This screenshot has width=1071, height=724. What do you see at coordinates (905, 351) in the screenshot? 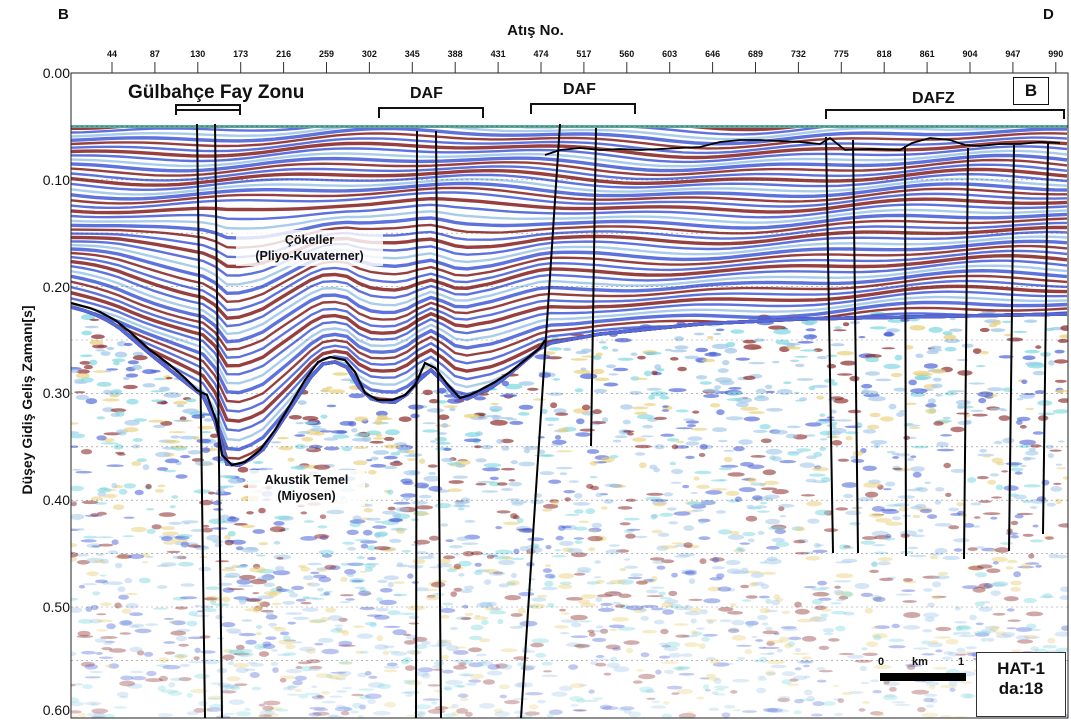
I see `fault-line` at bounding box center [905, 351].